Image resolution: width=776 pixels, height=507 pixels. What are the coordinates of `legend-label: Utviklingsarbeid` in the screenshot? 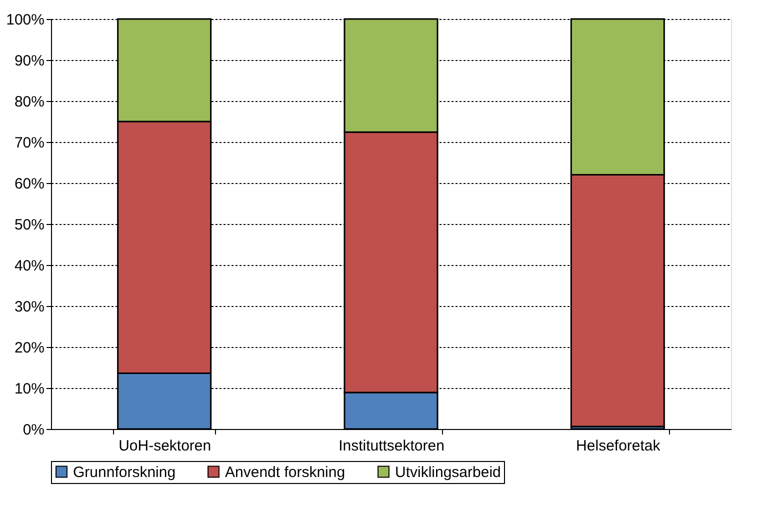 It's located at (448, 472).